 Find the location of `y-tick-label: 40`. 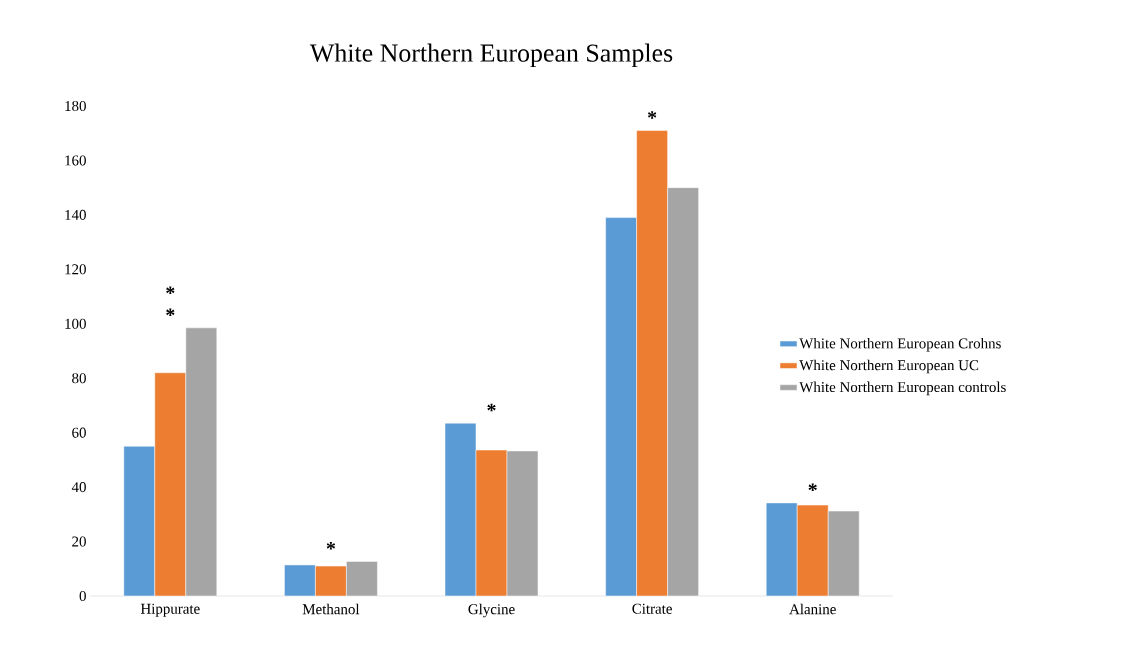

y-tick-label: 40 is located at coordinates (78, 487).